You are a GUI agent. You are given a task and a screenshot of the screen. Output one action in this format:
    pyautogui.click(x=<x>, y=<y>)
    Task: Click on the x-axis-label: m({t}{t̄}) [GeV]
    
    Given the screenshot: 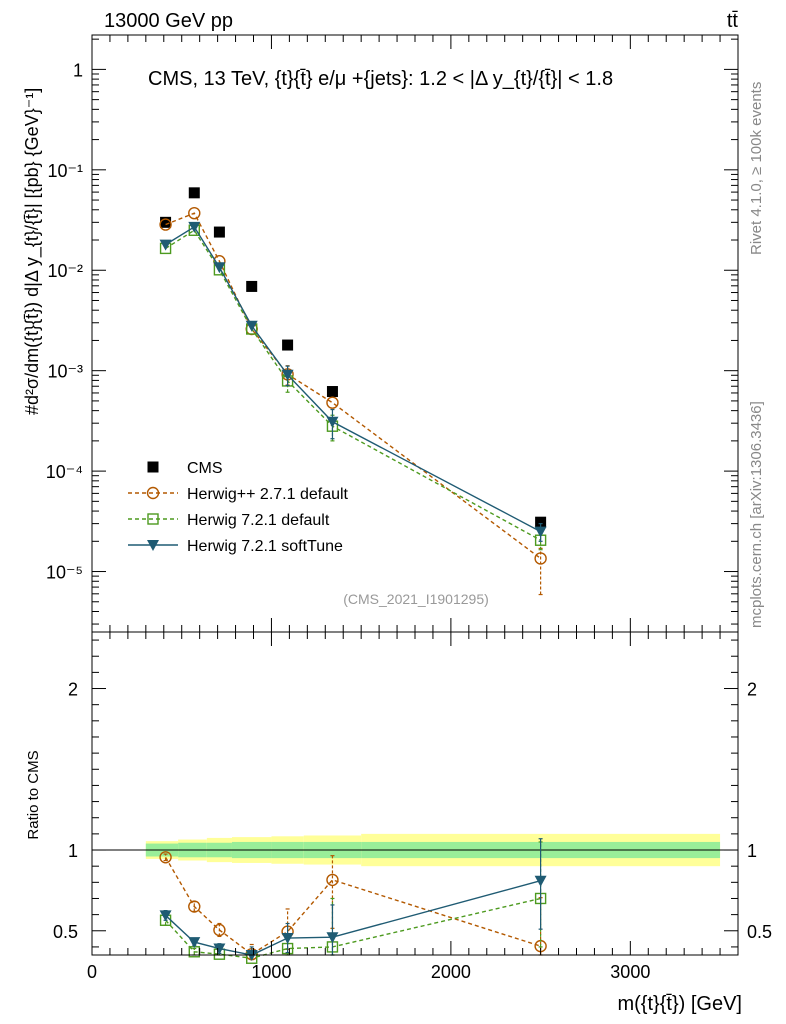 What is the action you would take?
    pyautogui.click(x=679, y=1004)
    